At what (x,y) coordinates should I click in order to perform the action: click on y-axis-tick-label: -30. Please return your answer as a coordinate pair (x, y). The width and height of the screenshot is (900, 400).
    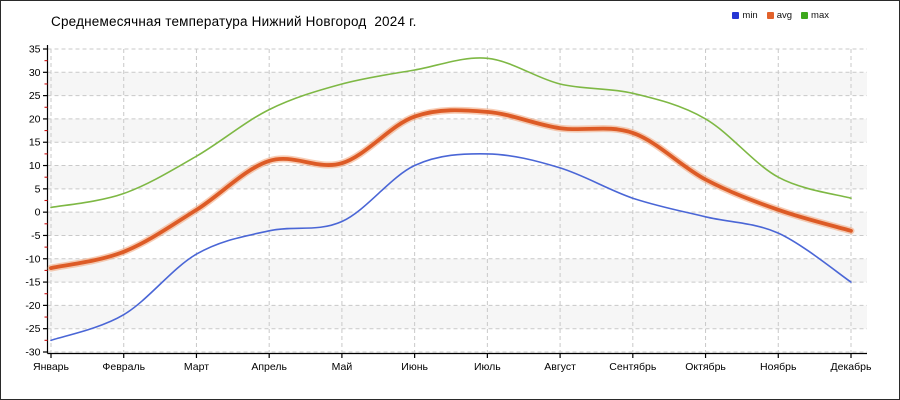
    Looking at the image, I should click on (32, 353).